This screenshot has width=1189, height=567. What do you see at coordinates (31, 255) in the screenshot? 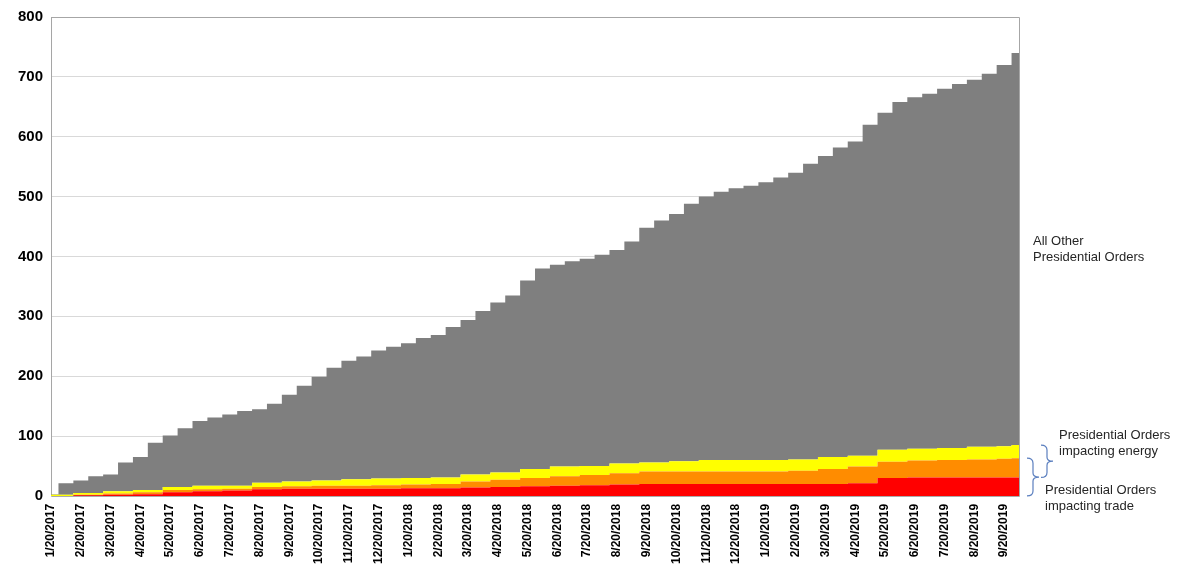
I see `y-tick-label: 400` at bounding box center [31, 255].